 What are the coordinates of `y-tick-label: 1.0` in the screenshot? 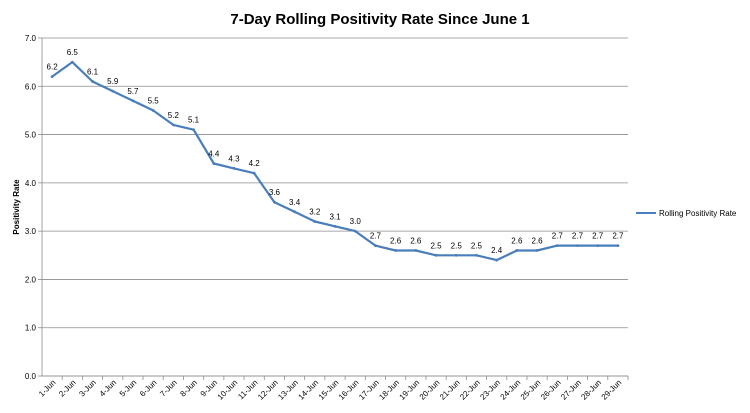 It's located at (31, 328).